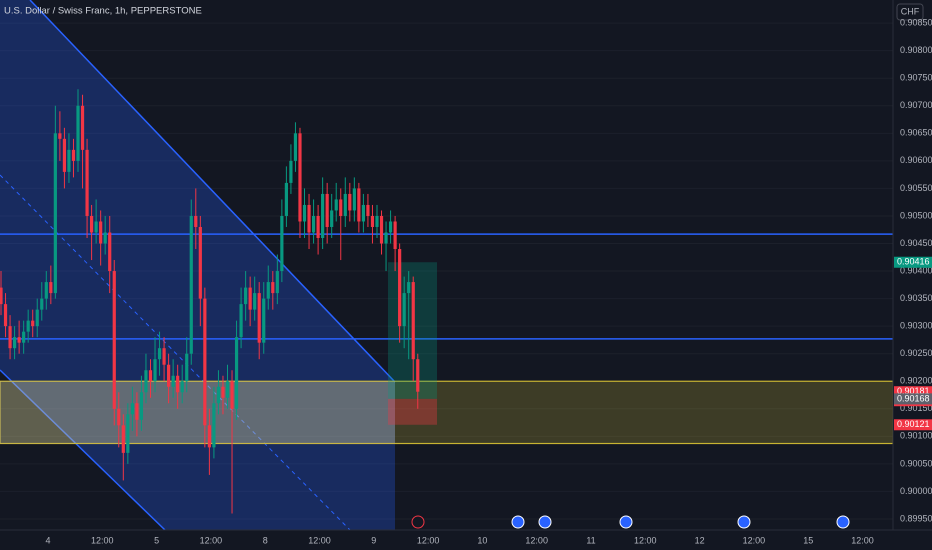 The width and height of the screenshot is (932, 550). What do you see at coordinates (916, 50) in the screenshot?
I see `y-tick-label: 0.90800` at bounding box center [916, 50].